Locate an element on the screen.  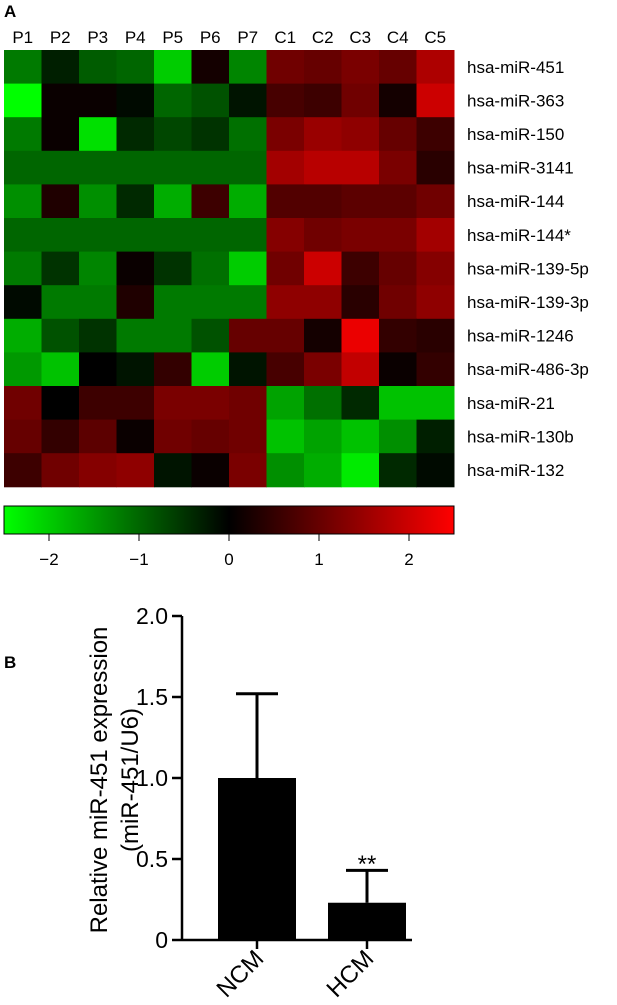
colorbar-tick-label: −1 is located at coordinates (138, 559).